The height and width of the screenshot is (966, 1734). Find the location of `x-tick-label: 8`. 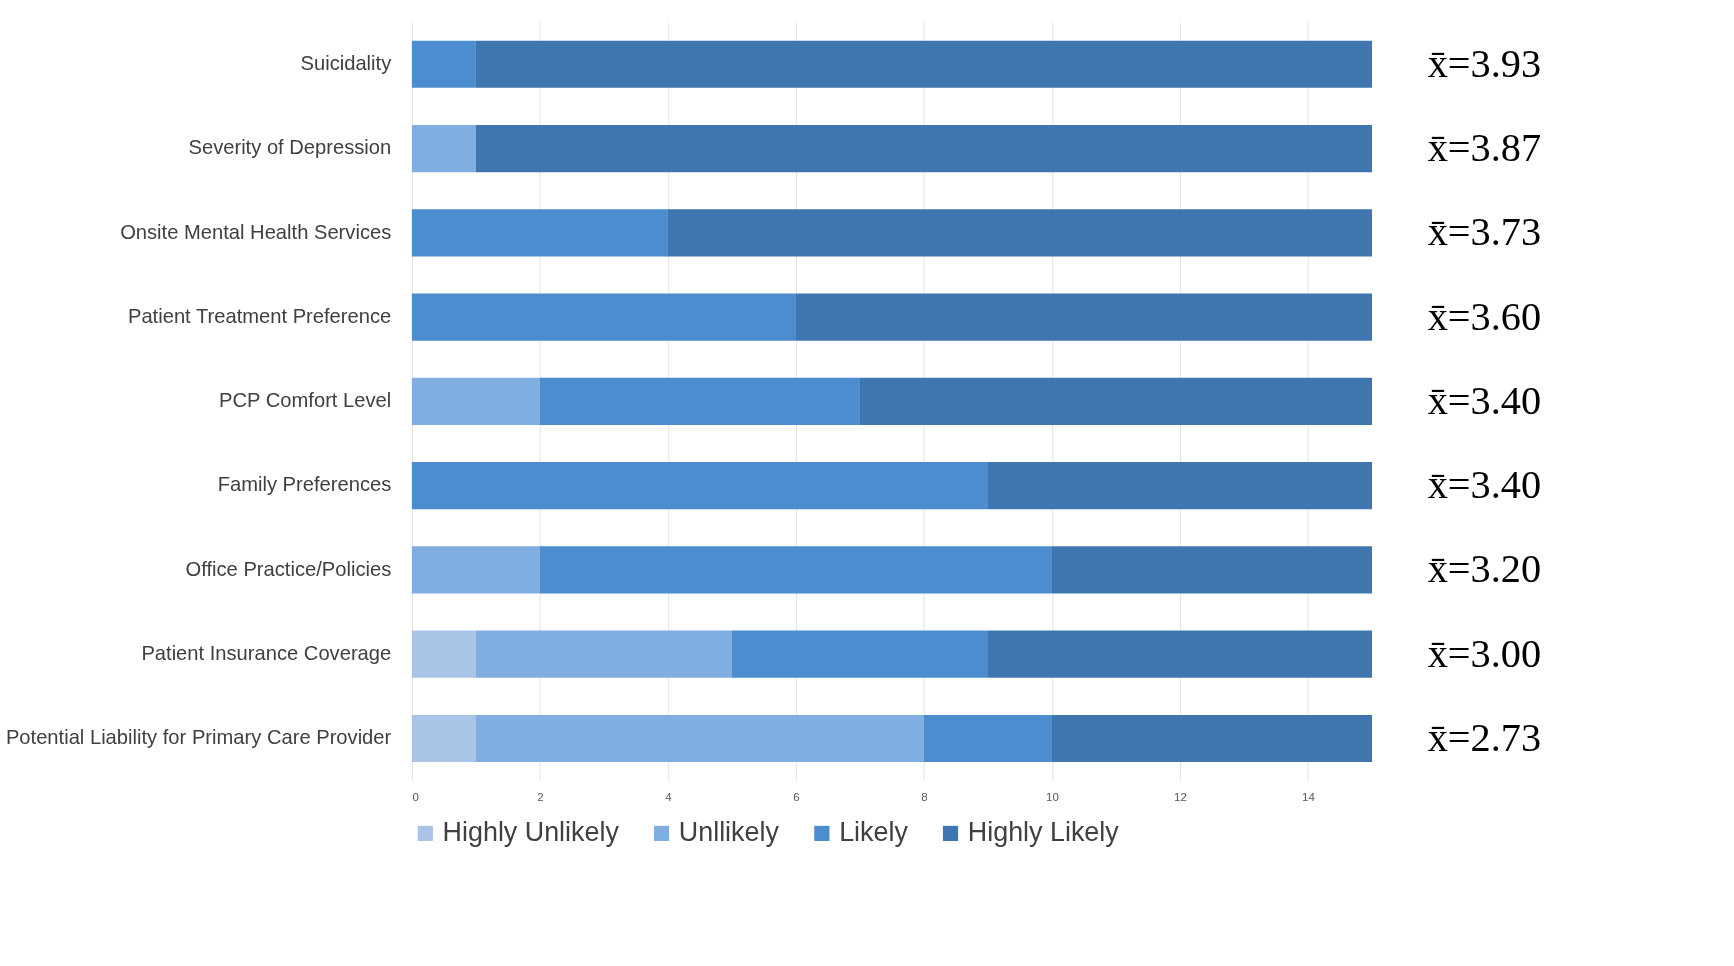

x-tick-label: 8 is located at coordinates (924, 797).